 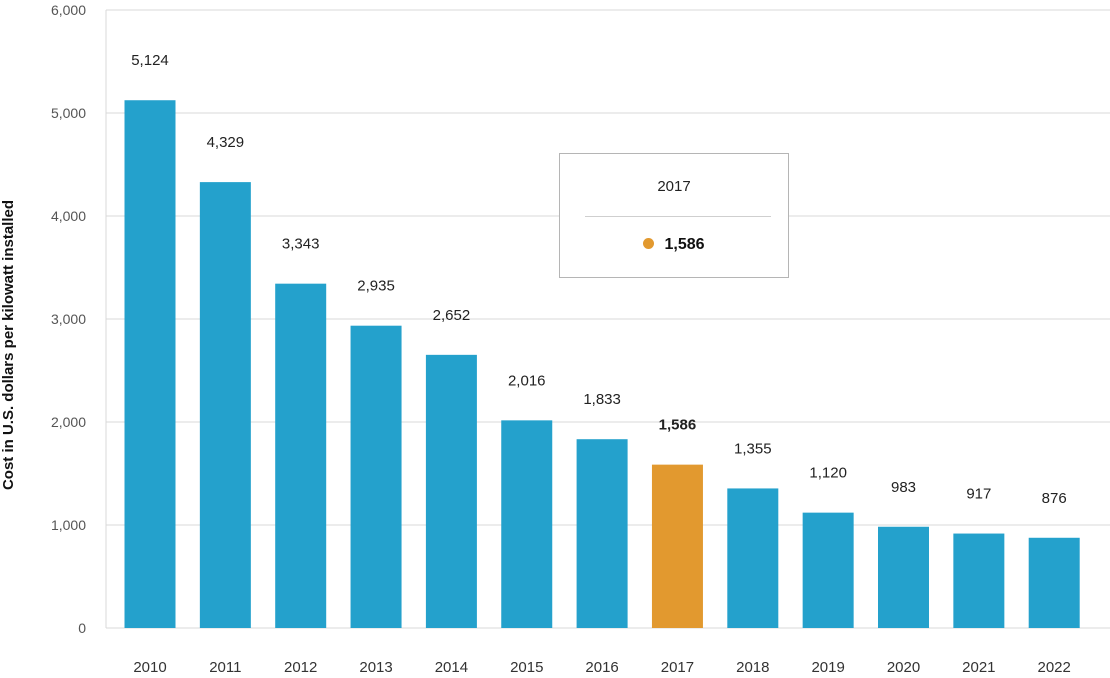 I want to click on x-tick-label: 2019, so click(x=827, y=667).